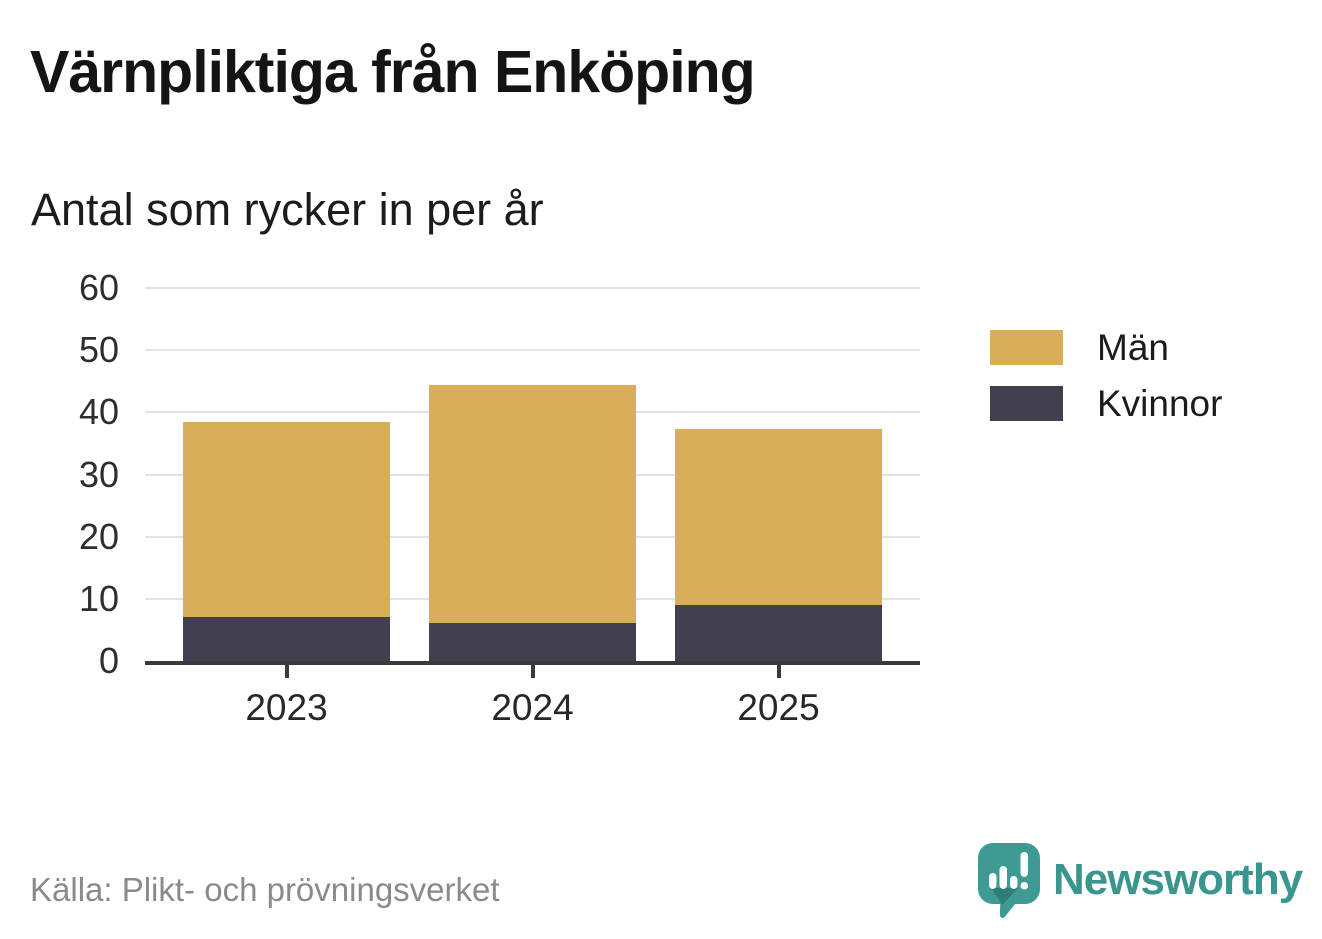  What do you see at coordinates (98, 474) in the screenshot?
I see `y-axis-label: 30` at bounding box center [98, 474].